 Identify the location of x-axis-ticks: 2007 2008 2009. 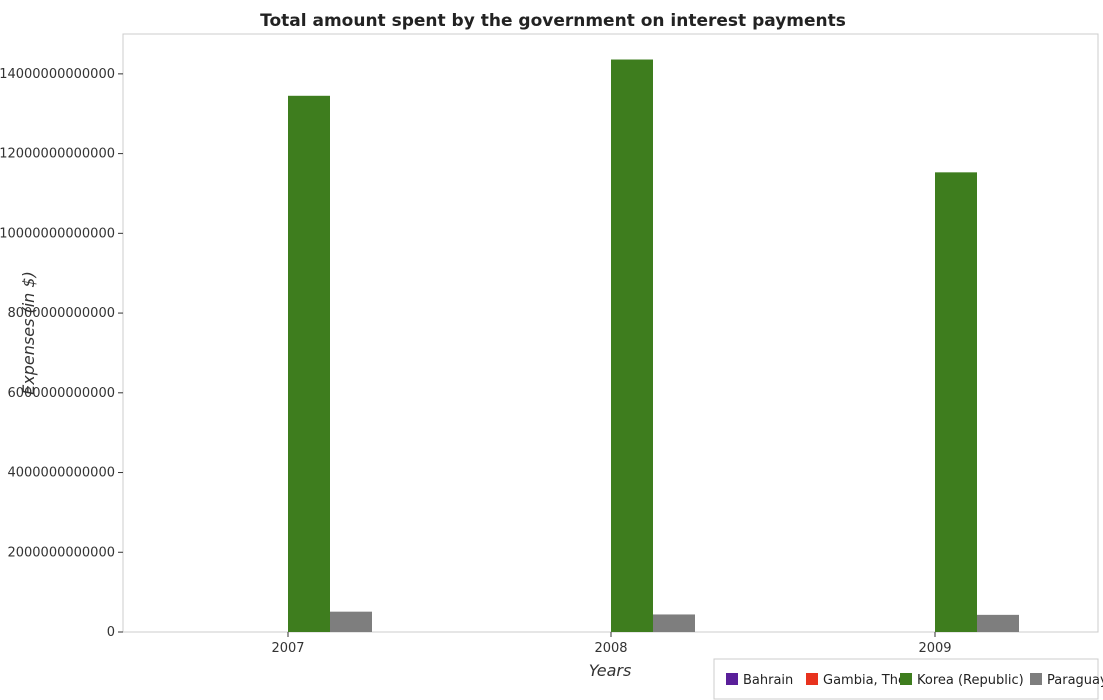
(611, 644).